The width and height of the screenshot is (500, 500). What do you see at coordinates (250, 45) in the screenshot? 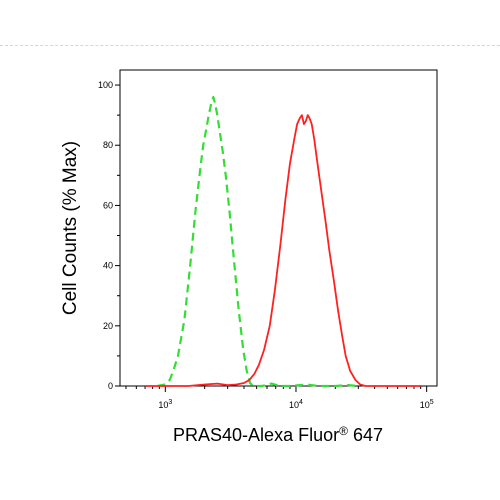
I see `page-divider` at bounding box center [250, 45].